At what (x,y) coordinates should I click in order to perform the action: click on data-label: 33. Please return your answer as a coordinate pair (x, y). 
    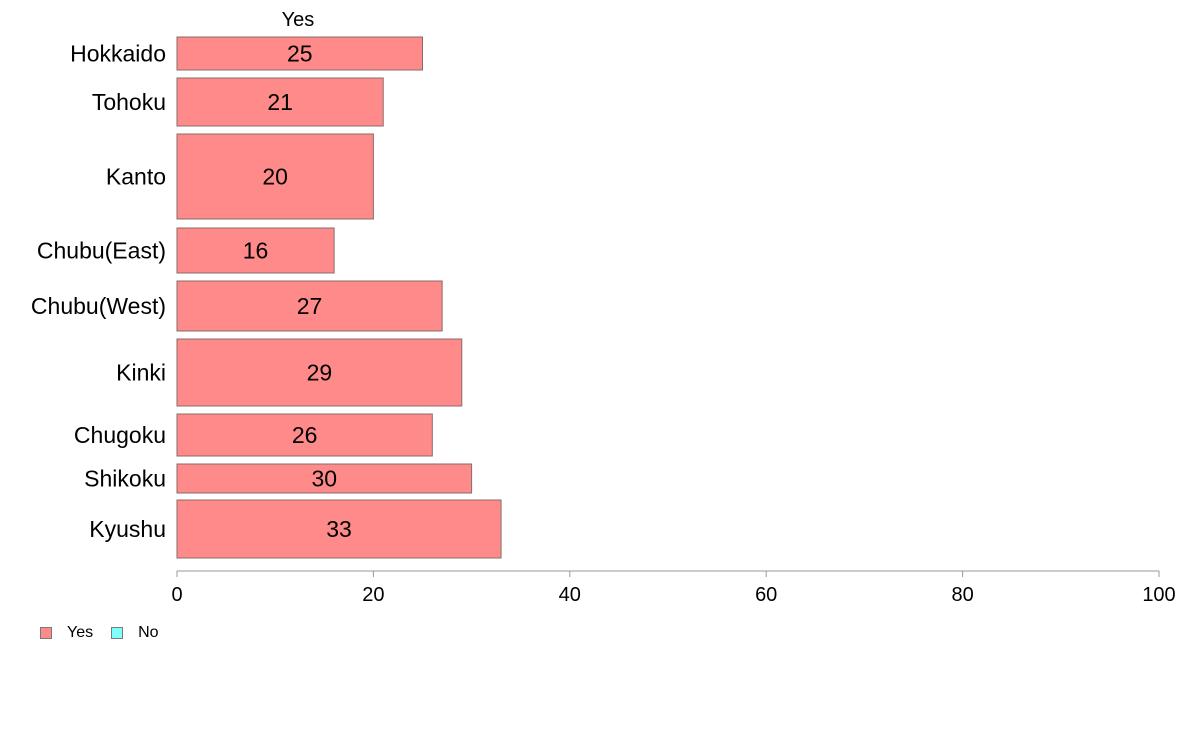
    Looking at the image, I should click on (339, 529).